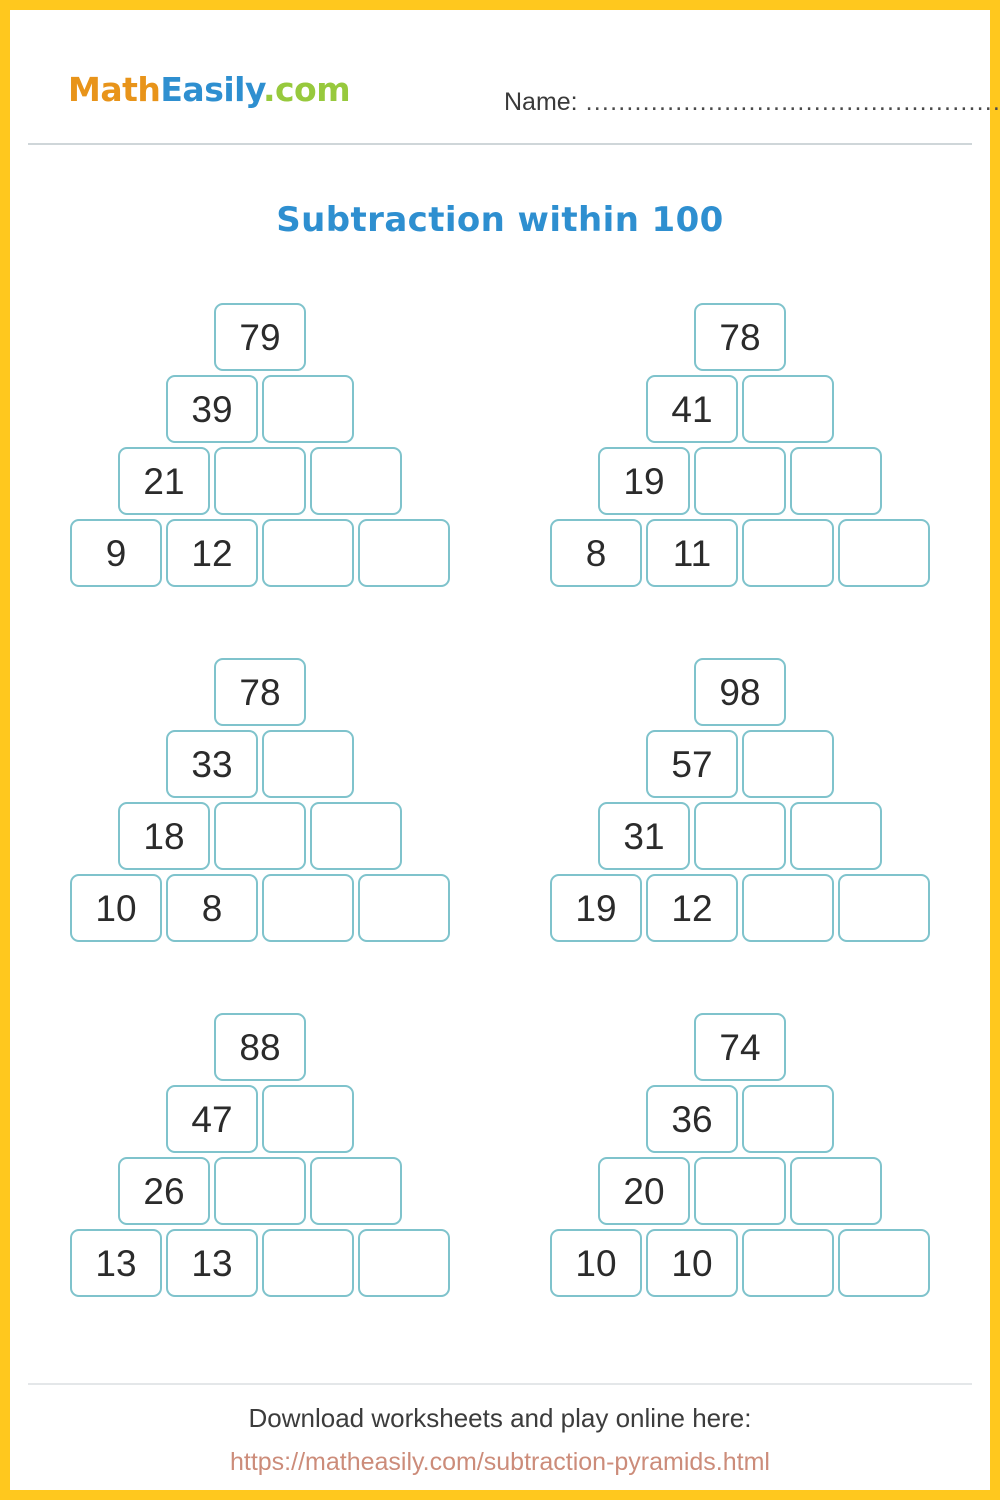 Image resolution: width=1000 pixels, height=1500 pixels. I want to click on pyramid-brick-filled: 19, so click(596, 908).